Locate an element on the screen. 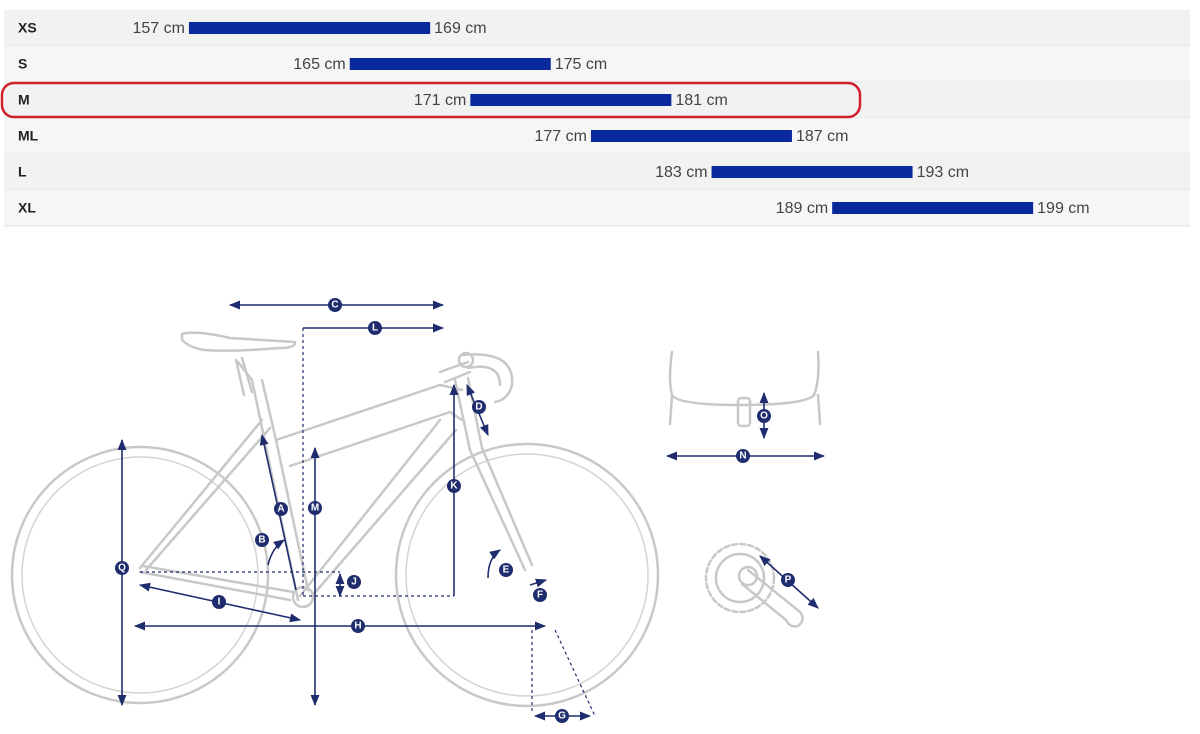 The width and height of the screenshot is (1200, 734). highlight-outline is located at coordinates (431, 100).